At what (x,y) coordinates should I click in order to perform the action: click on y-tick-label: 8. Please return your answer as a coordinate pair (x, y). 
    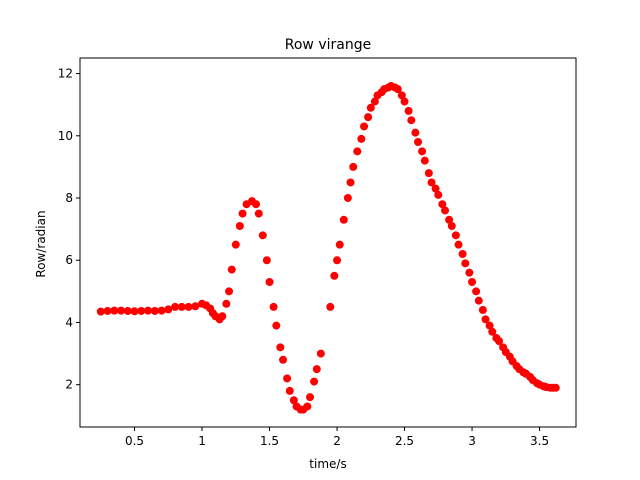
    Looking at the image, I should click on (69, 198).